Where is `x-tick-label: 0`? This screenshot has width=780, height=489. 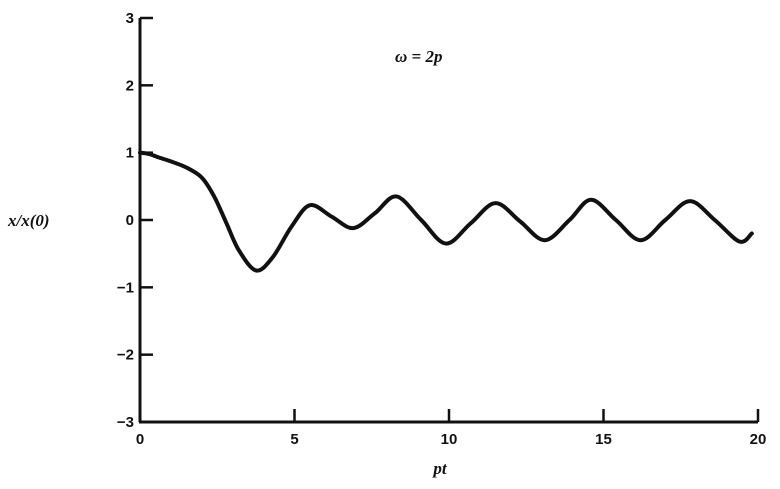
x-tick-label: 0 is located at coordinates (140, 439).